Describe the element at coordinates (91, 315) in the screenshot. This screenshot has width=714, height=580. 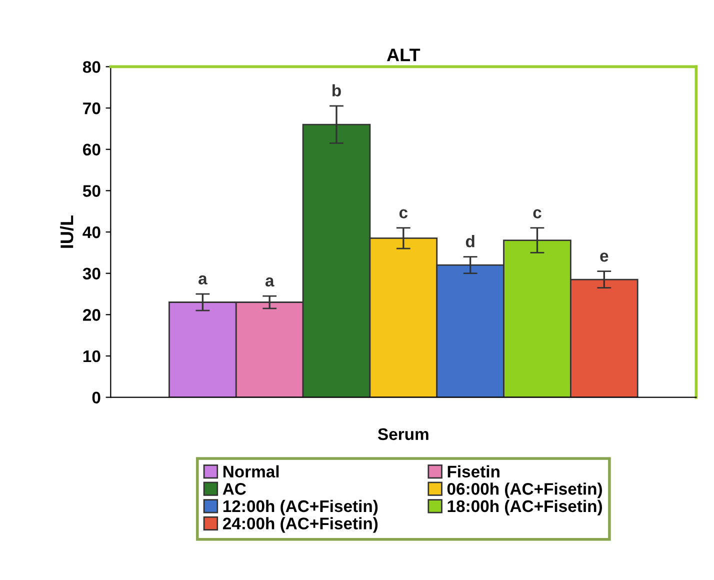
I see `y-tick-label: 20` at that location.